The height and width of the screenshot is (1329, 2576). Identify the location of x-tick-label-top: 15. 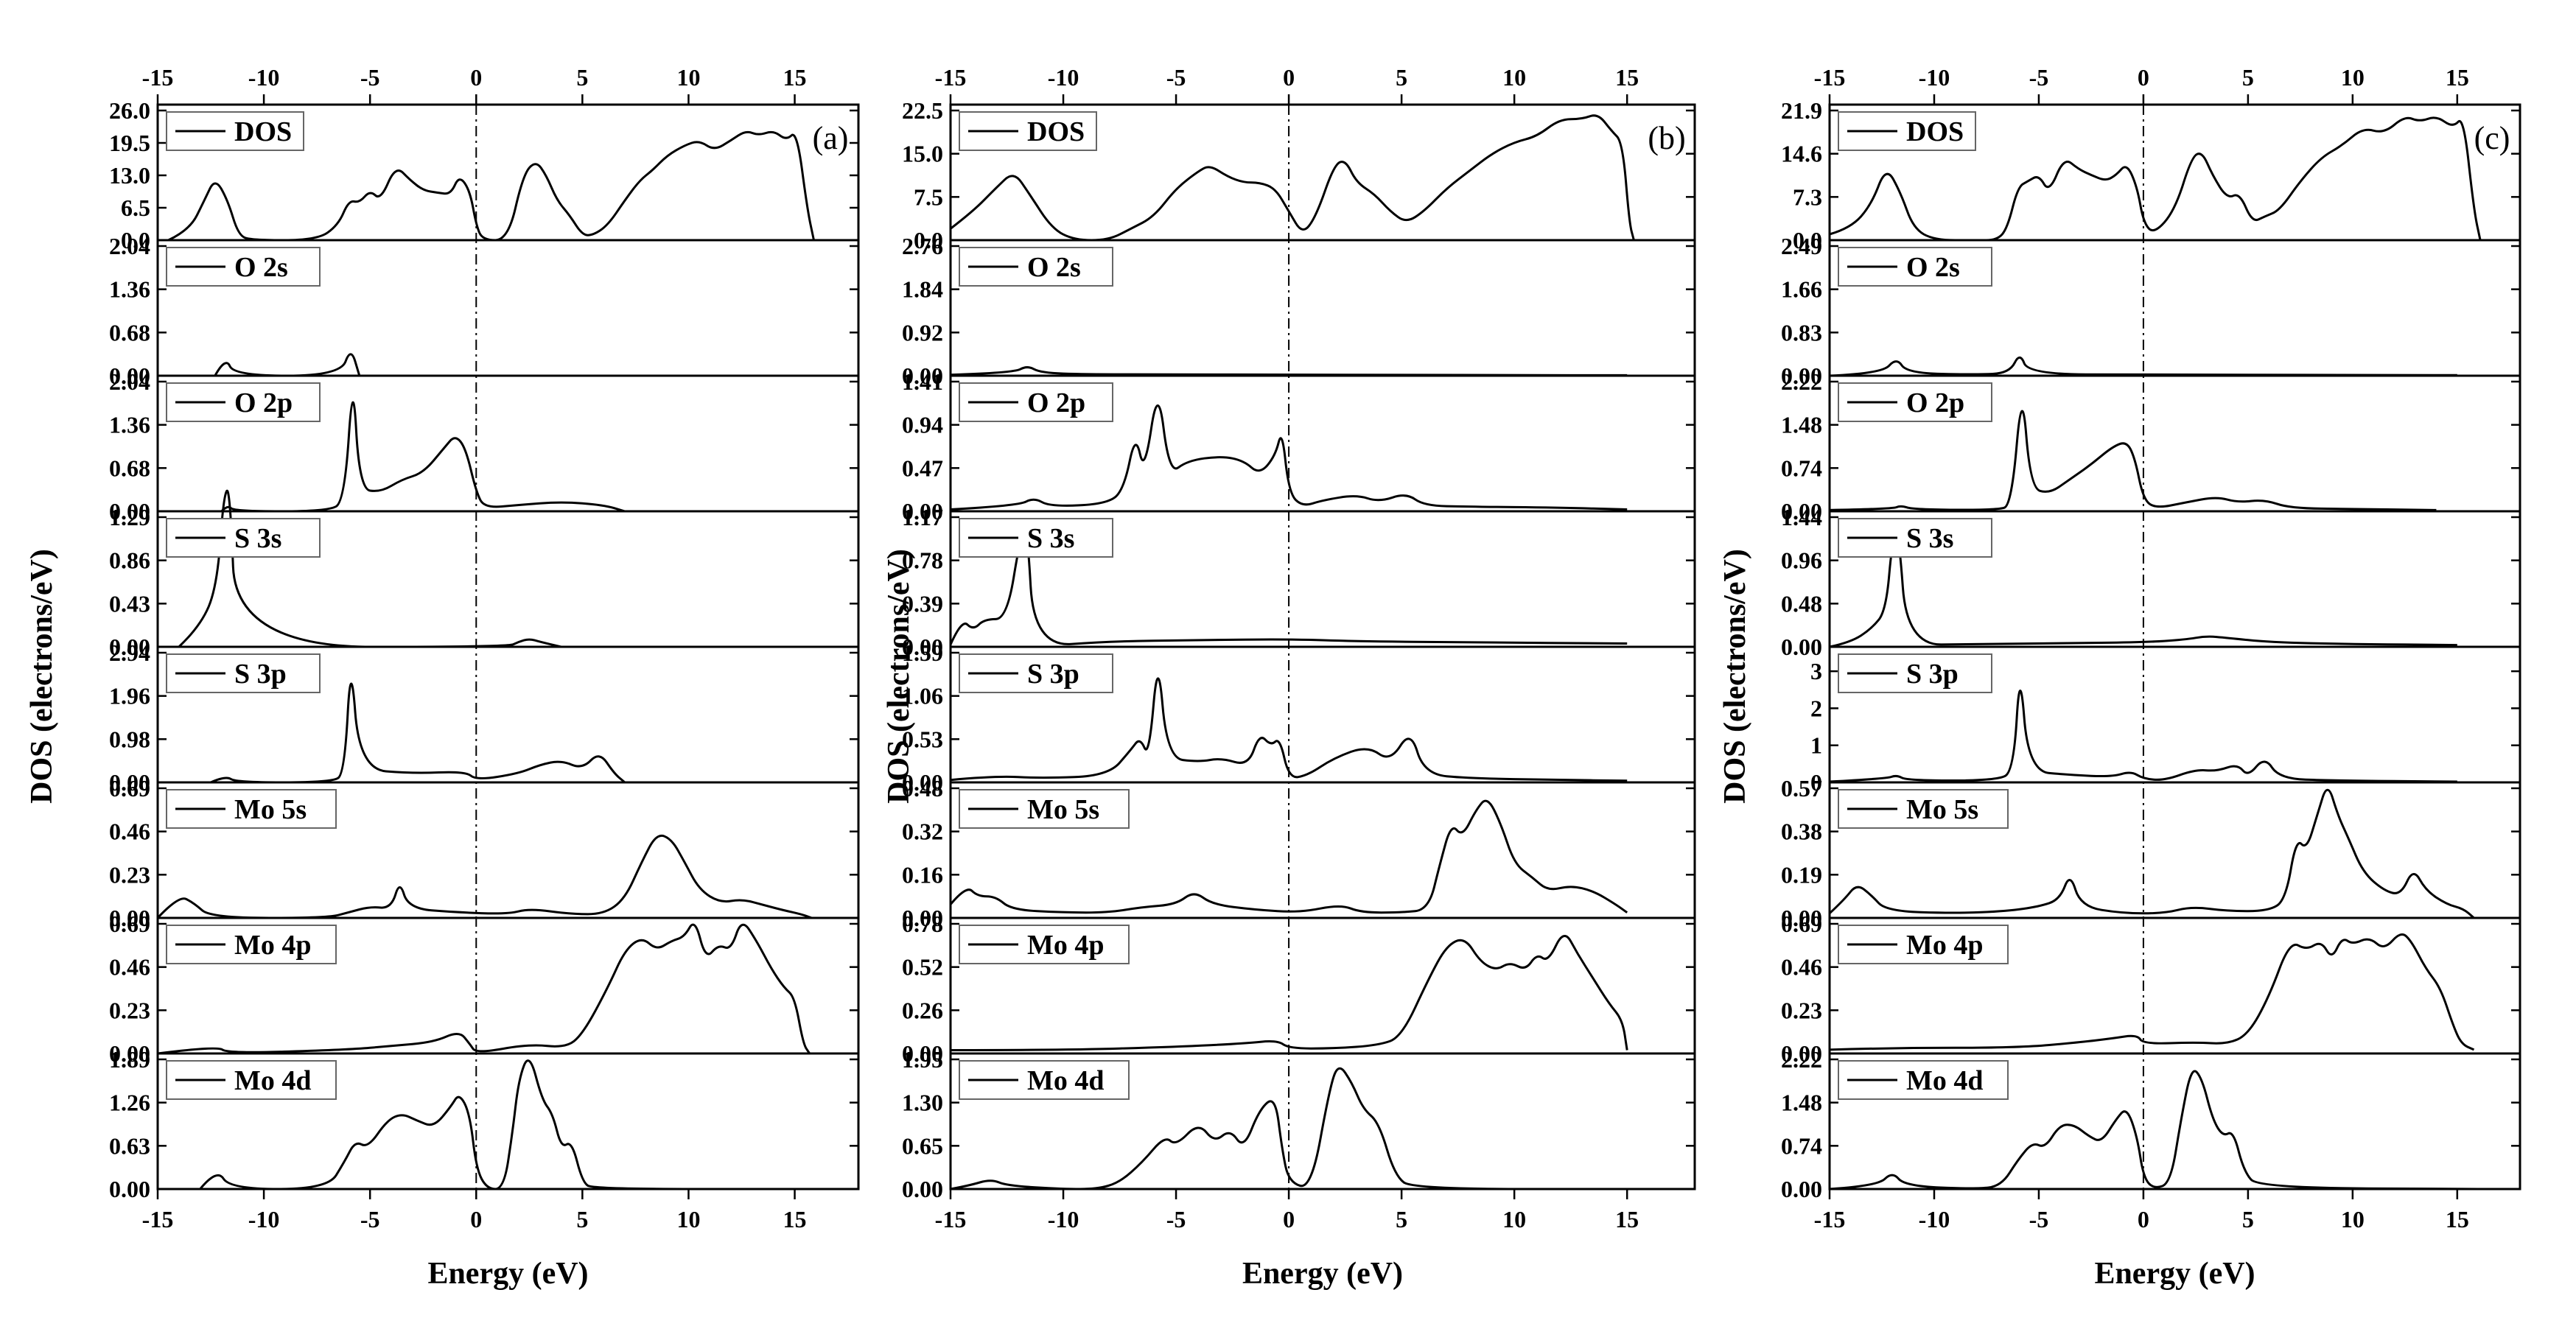
(795, 77).